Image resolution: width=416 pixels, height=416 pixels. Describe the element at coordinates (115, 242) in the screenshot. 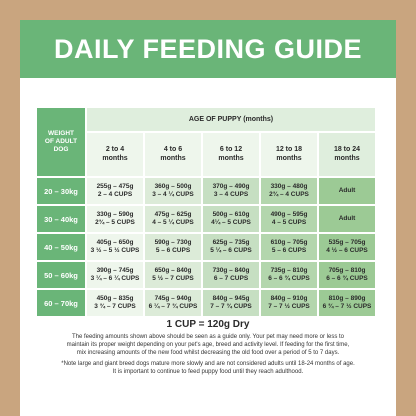

I see `grams-amount: 405g – 650g` at that location.